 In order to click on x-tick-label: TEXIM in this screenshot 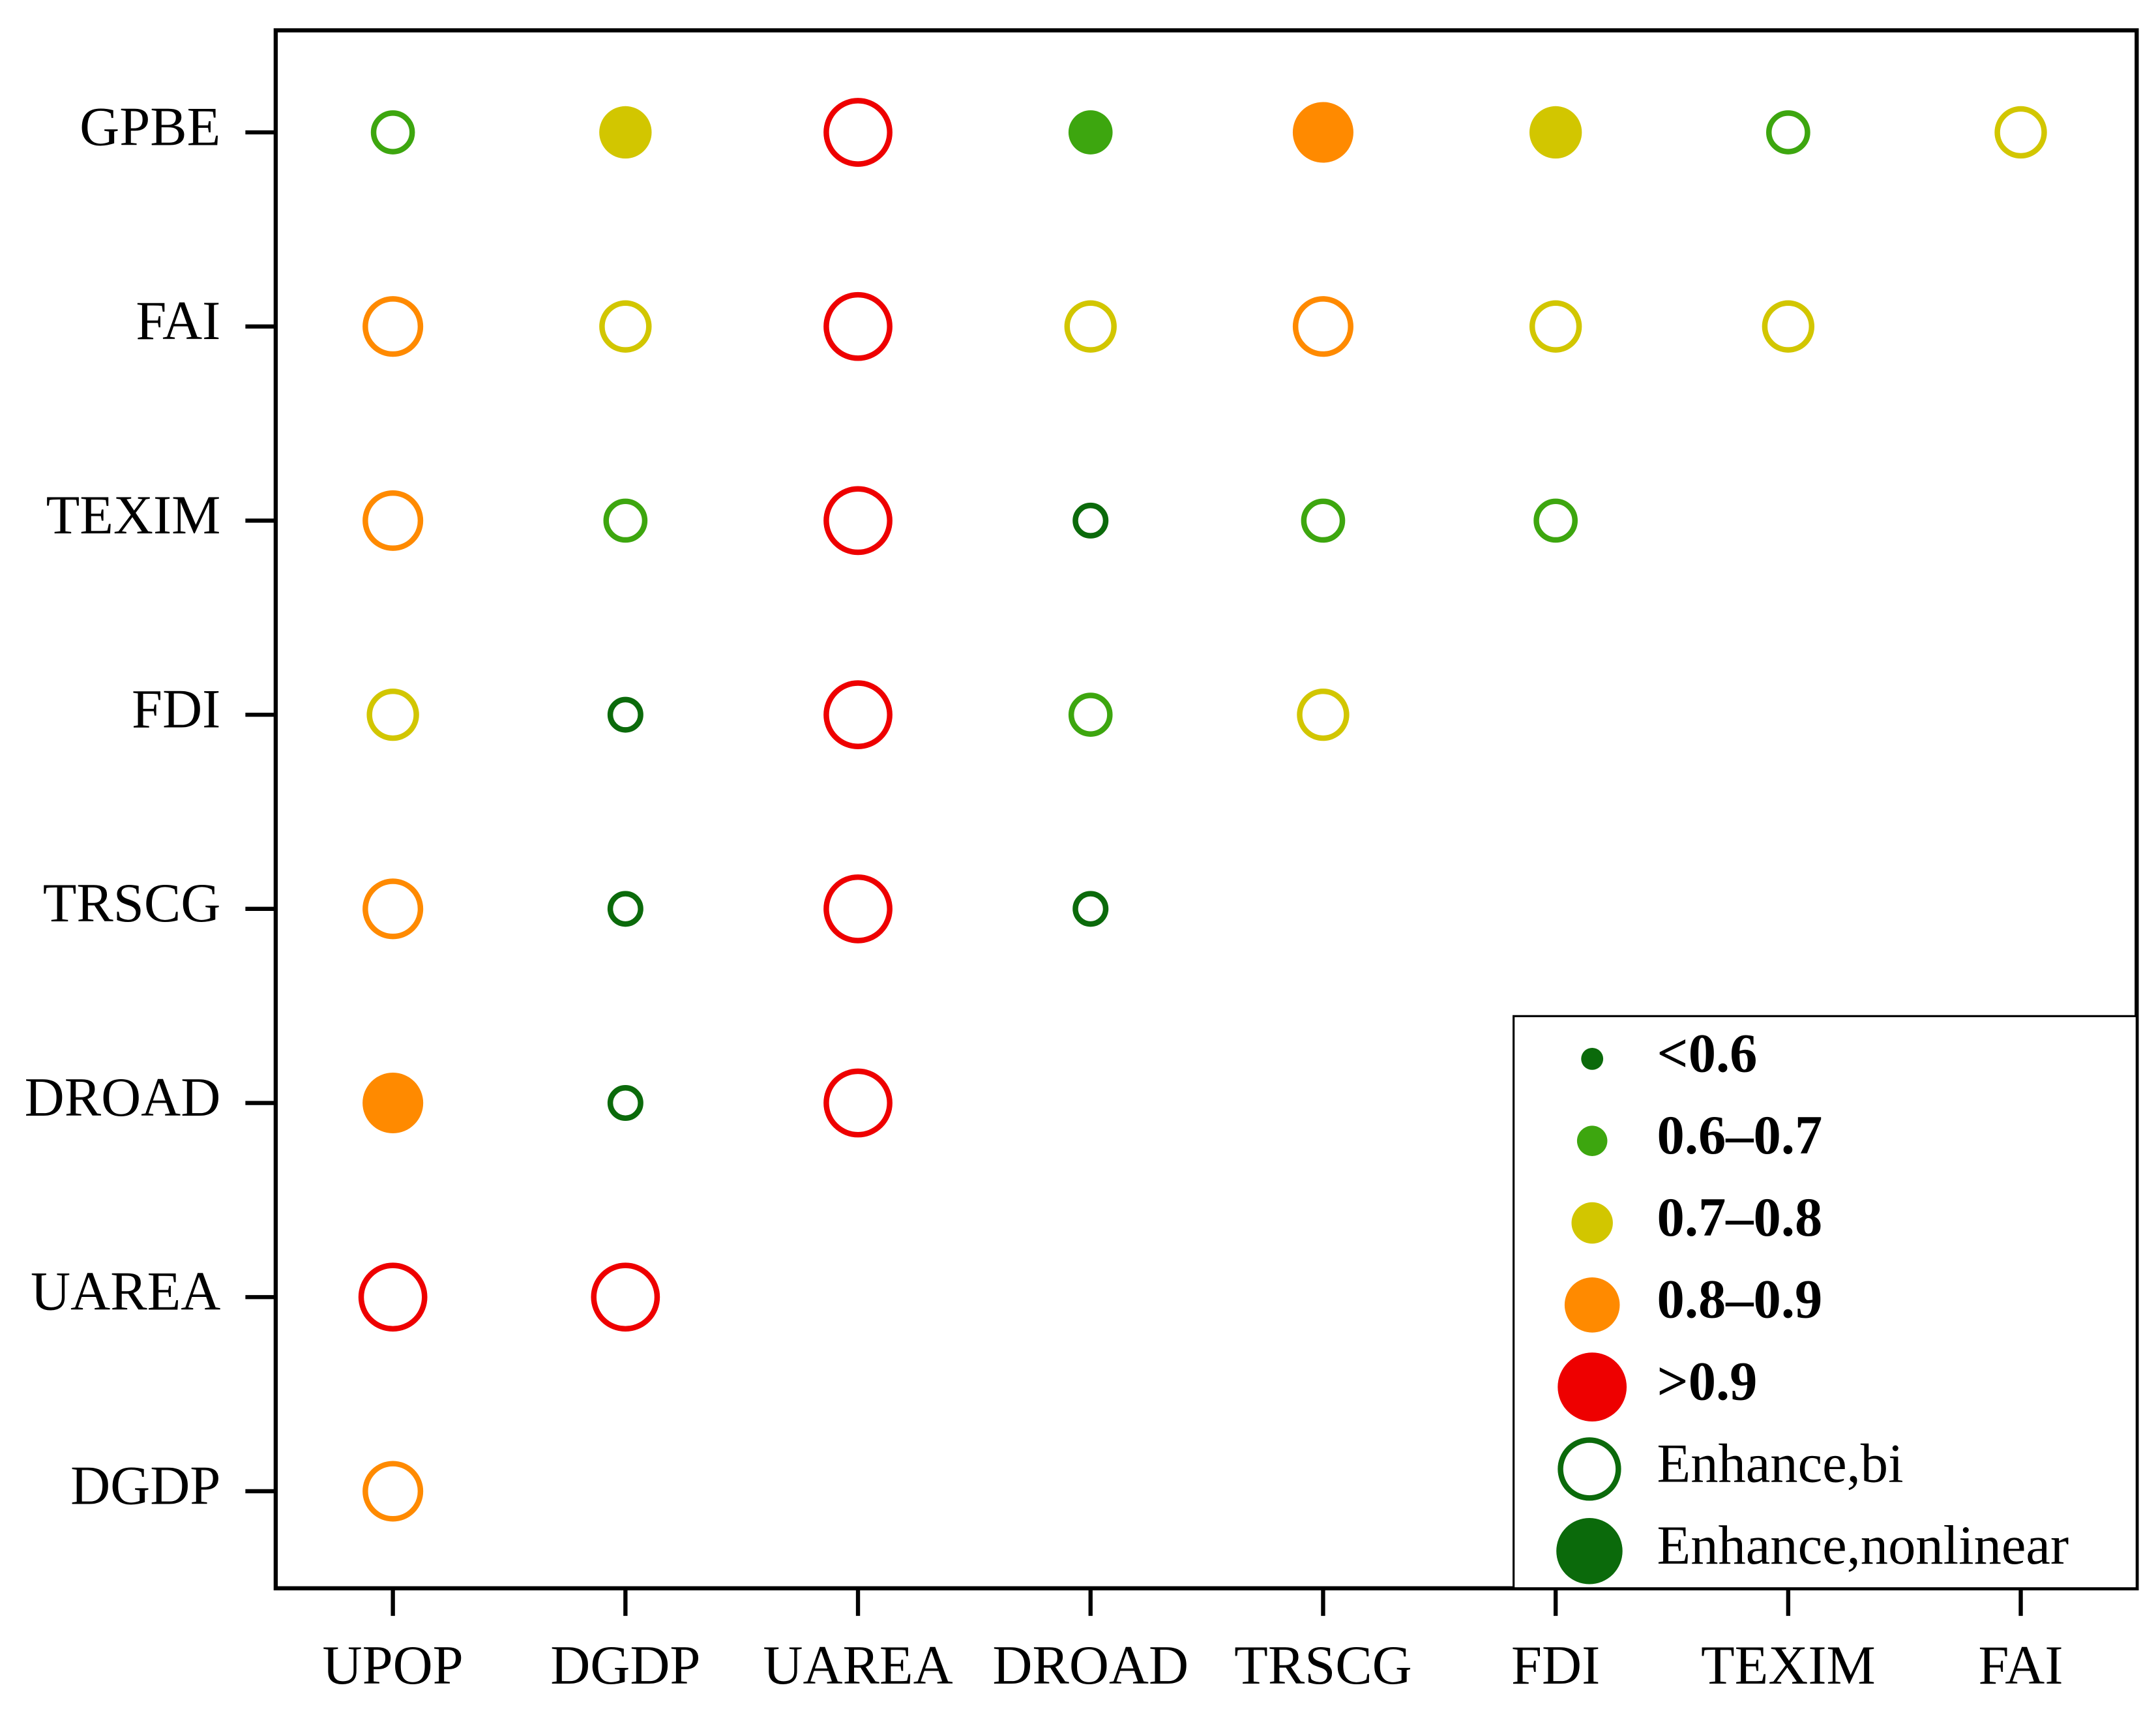, I will do `click(1788, 1666)`.